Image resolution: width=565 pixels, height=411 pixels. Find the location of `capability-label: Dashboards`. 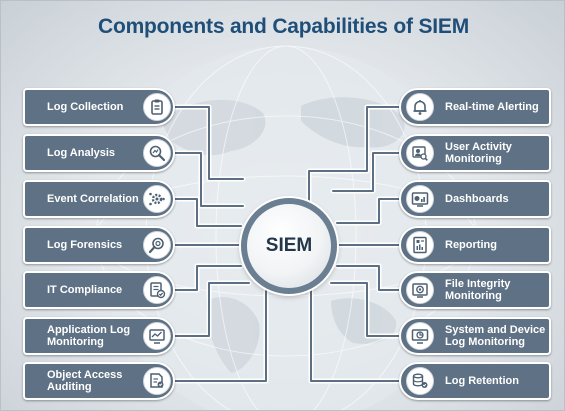

capability-label: Dashboards is located at coordinates (477, 199).